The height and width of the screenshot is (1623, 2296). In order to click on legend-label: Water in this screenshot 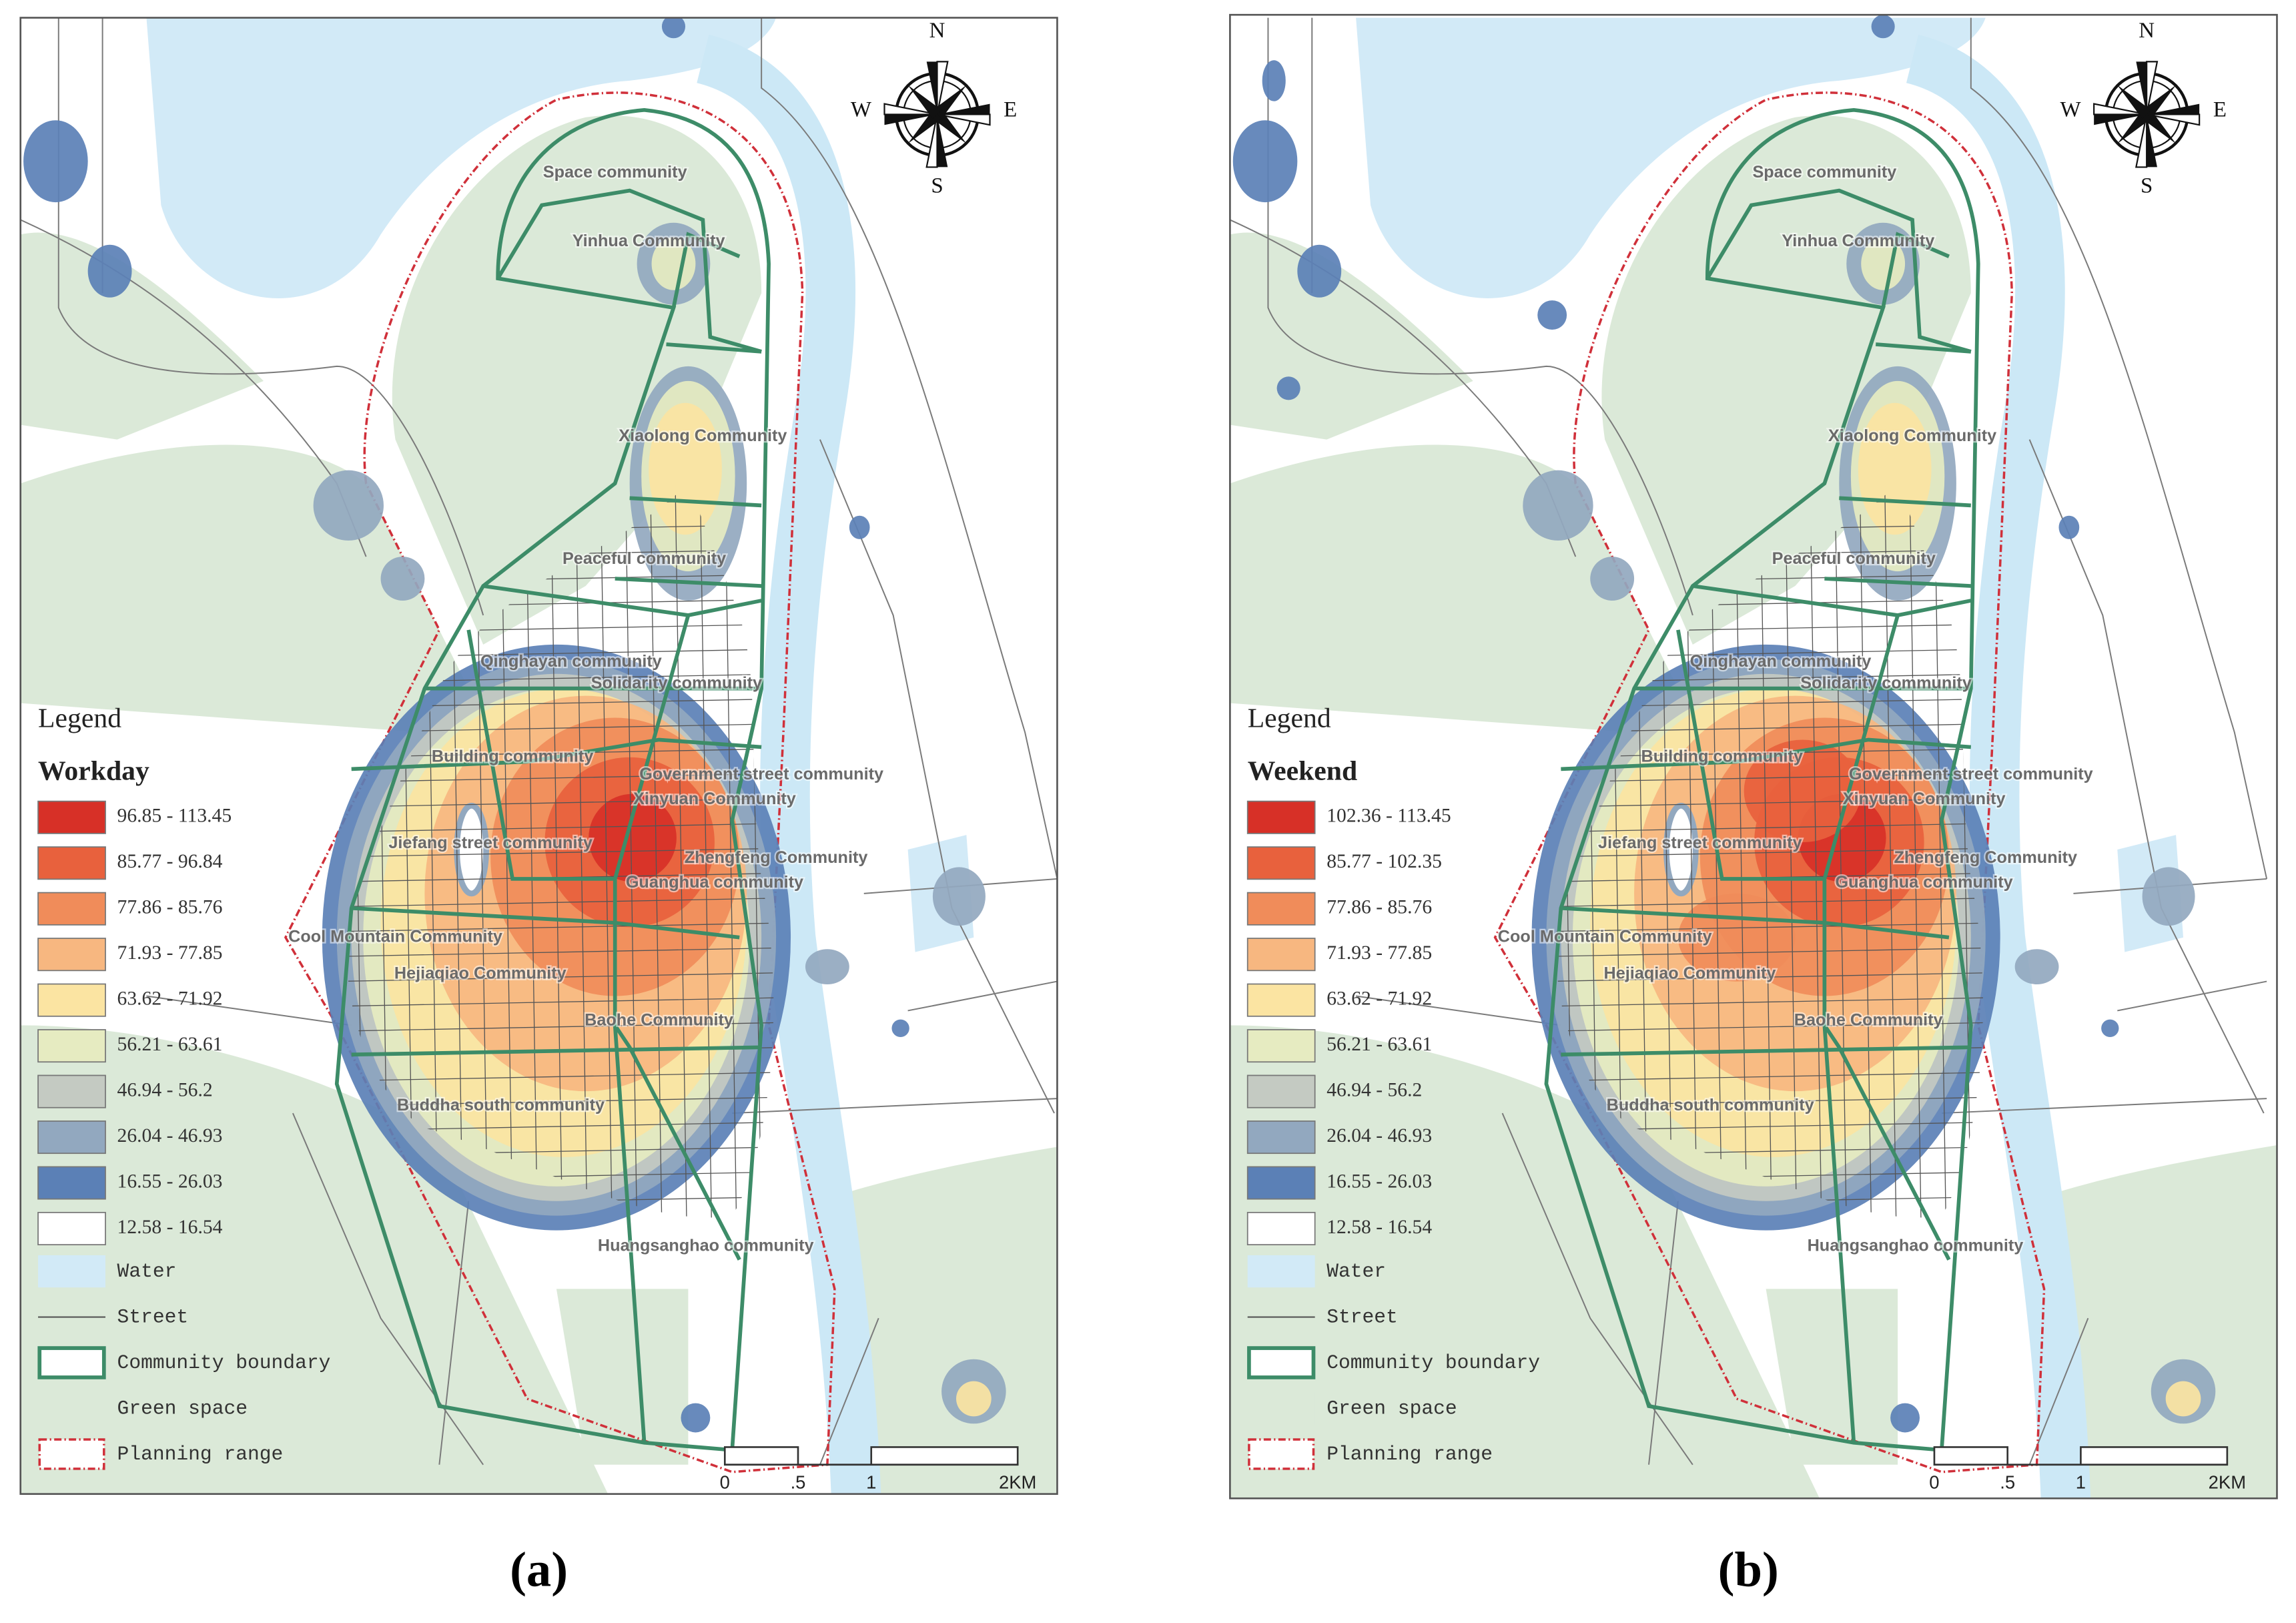, I will do `click(1356, 1271)`.